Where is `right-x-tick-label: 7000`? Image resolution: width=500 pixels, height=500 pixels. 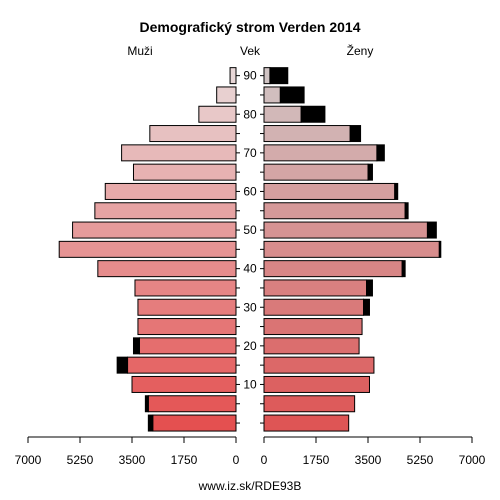 right-x-tick-label: 7000 is located at coordinates (472, 460).